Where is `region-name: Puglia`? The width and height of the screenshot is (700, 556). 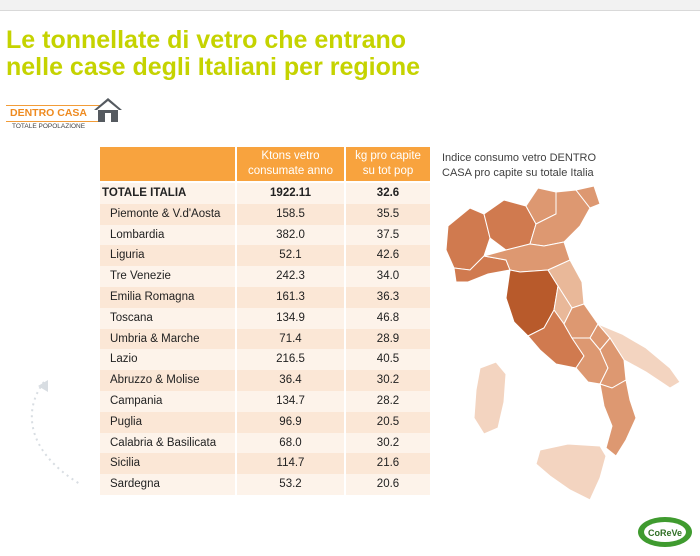
region-name: Puglia is located at coordinates (167, 422).